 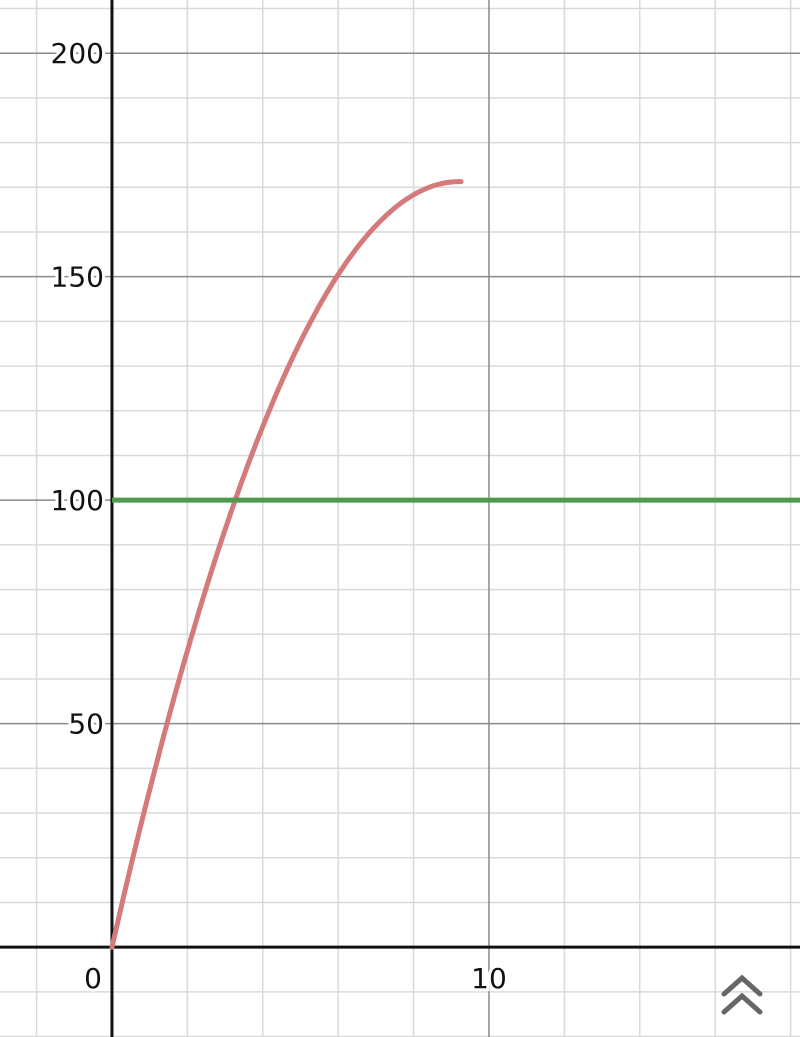 What do you see at coordinates (77, 500) in the screenshot?
I see `y-tick-label: 100` at bounding box center [77, 500].